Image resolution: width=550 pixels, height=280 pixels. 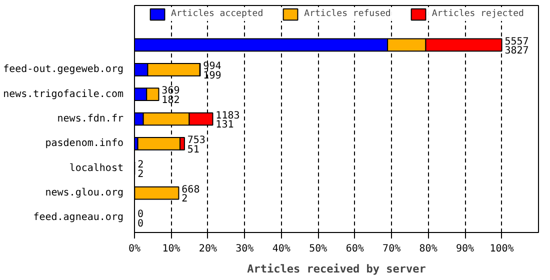 I want to click on x-tick-label: 100%, so click(x=502, y=249).